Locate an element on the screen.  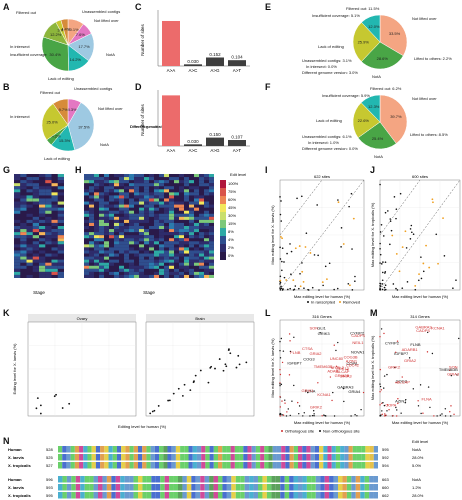
bar-value-label: 0.152 is located at coordinates (215, 54).